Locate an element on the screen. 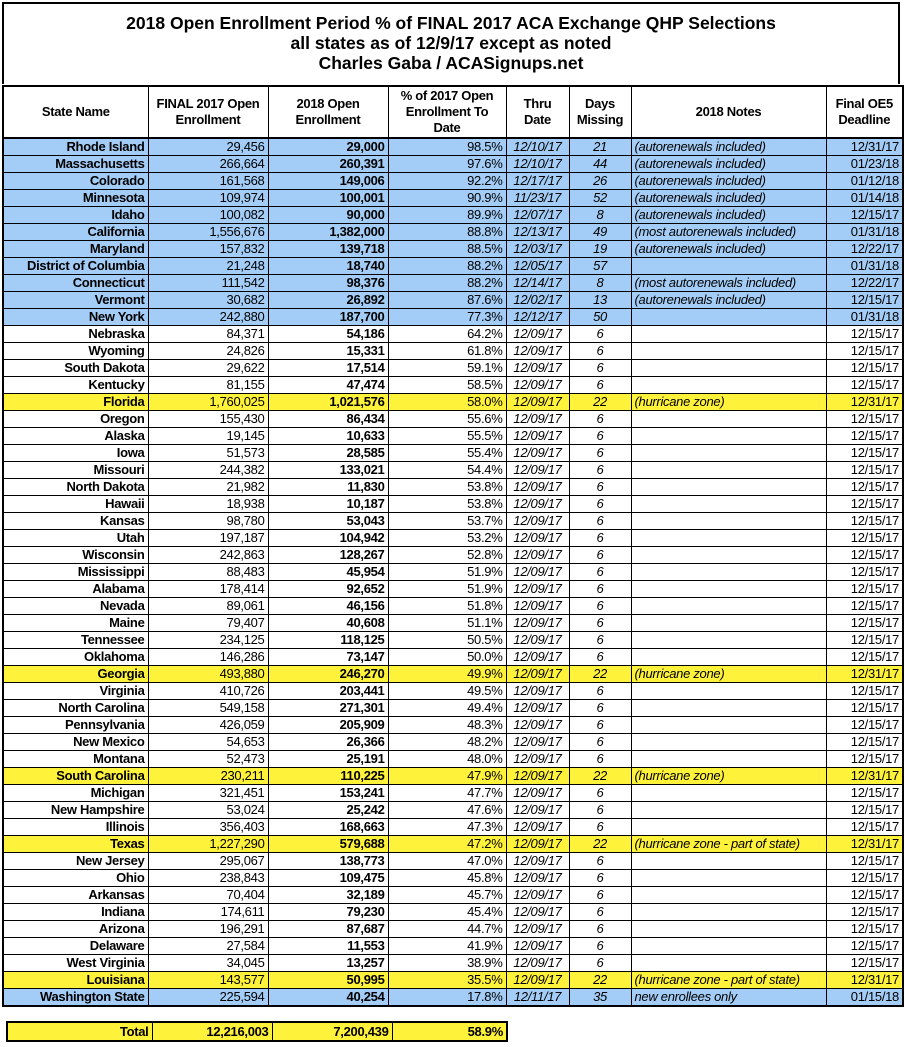 The width and height of the screenshot is (905, 1047). cell-oe-2018: 28,585 is located at coordinates (328, 453).